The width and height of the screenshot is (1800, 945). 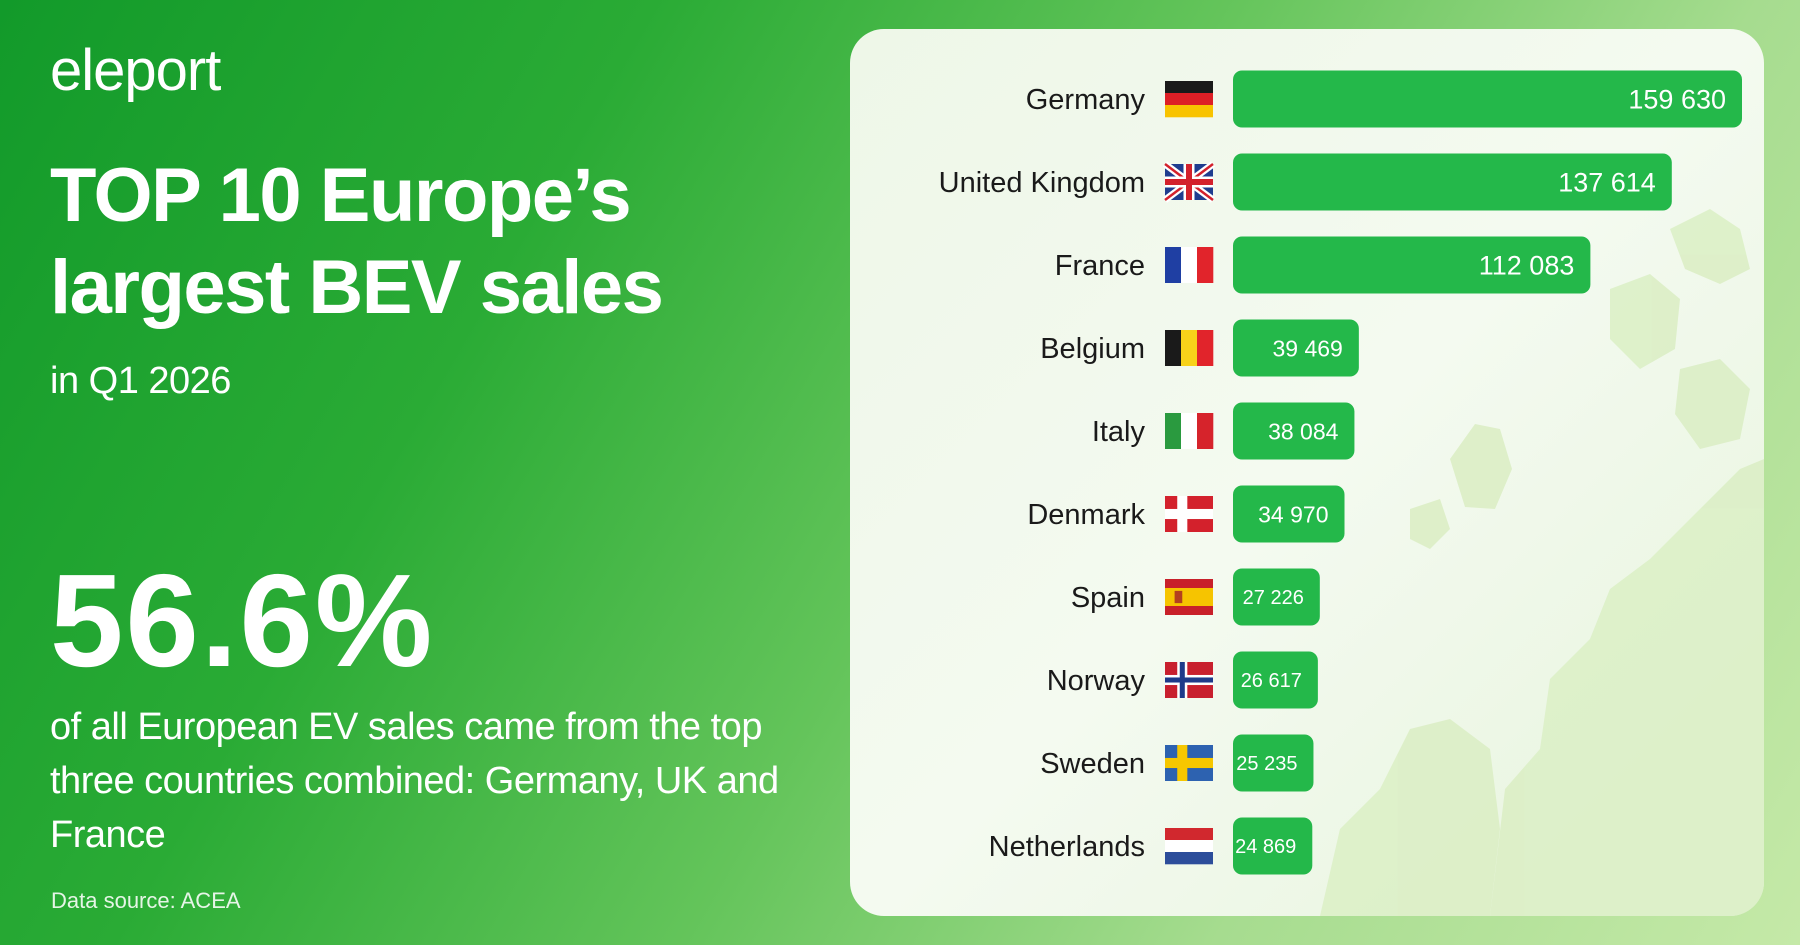 I want to click on bar-sweden, so click(x=1273, y=763).